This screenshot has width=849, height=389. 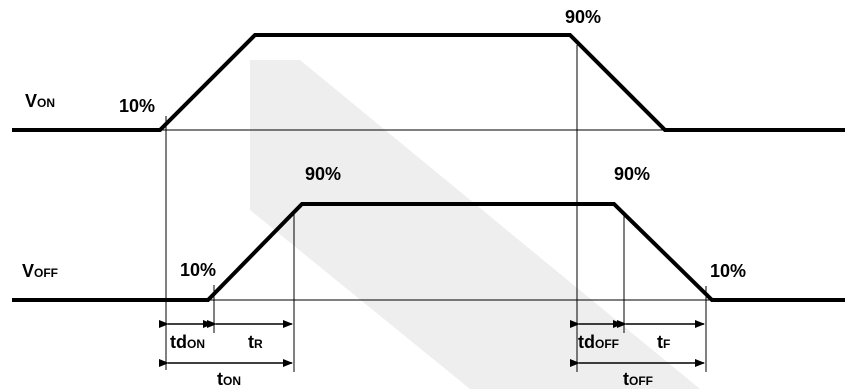 What do you see at coordinates (137, 106) in the screenshot?
I see `von-10-percent-label: 10%` at bounding box center [137, 106].